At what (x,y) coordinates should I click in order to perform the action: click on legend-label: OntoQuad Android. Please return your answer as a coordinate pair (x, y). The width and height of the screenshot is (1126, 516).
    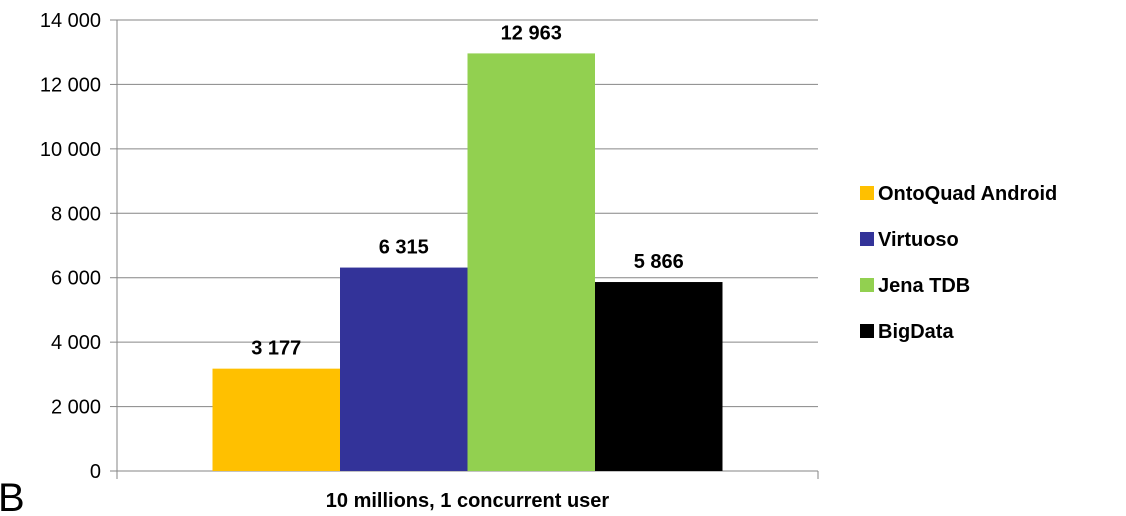
    Looking at the image, I should click on (967, 194).